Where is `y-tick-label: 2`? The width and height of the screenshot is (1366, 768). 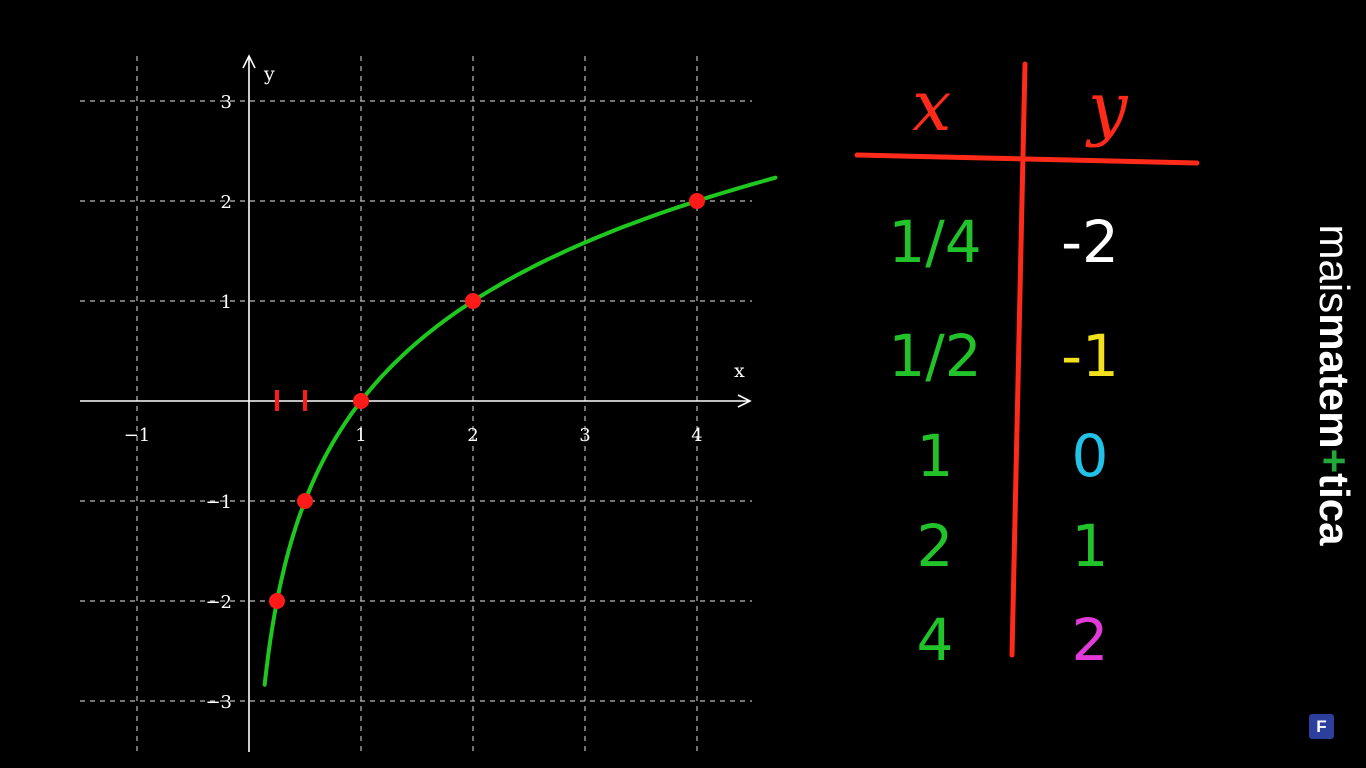 y-tick-label: 2 is located at coordinates (226, 202).